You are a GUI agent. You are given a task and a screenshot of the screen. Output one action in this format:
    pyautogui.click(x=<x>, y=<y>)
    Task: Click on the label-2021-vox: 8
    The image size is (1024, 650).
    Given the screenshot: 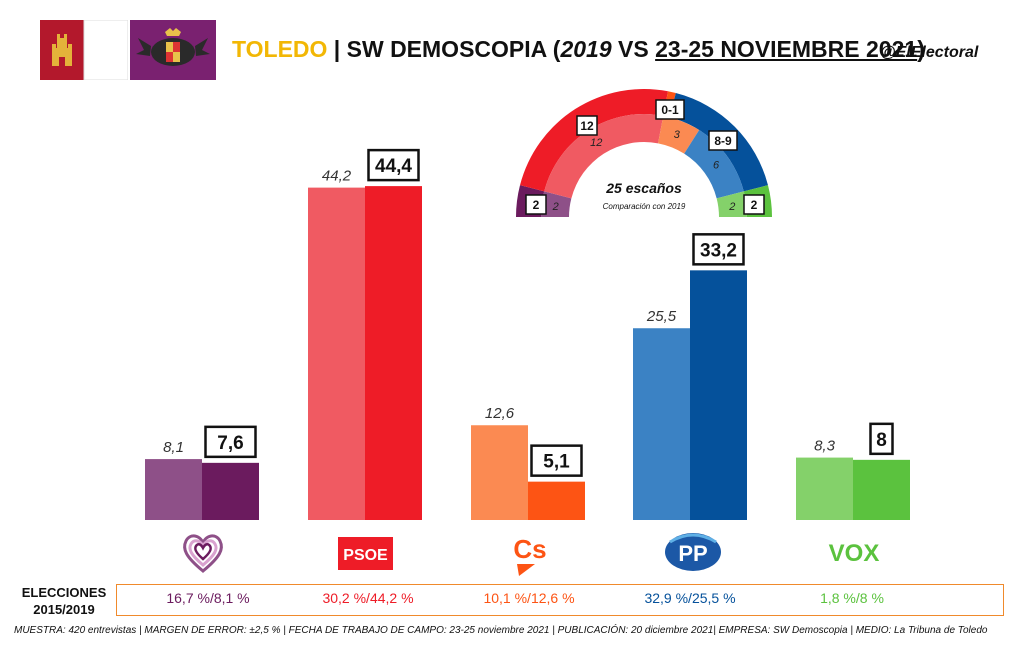 What is the action you would take?
    pyautogui.click(x=881, y=440)
    